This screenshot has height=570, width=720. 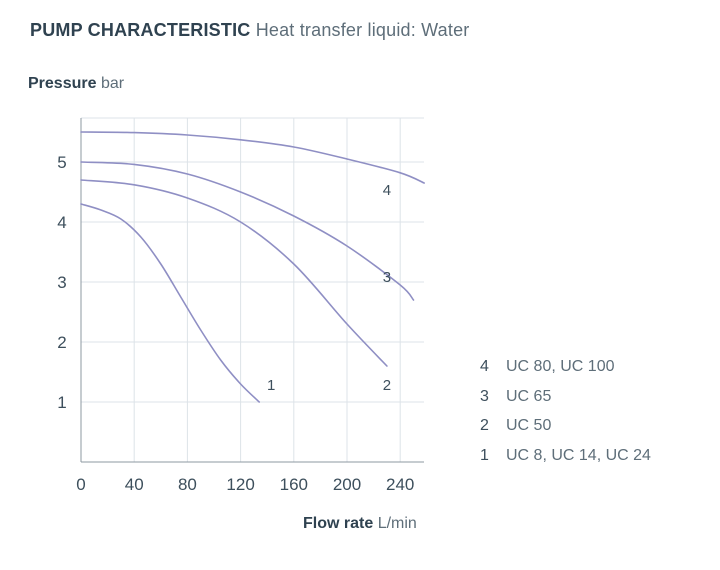 What do you see at coordinates (484, 396) in the screenshot?
I see `legend-number: 3` at bounding box center [484, 396].